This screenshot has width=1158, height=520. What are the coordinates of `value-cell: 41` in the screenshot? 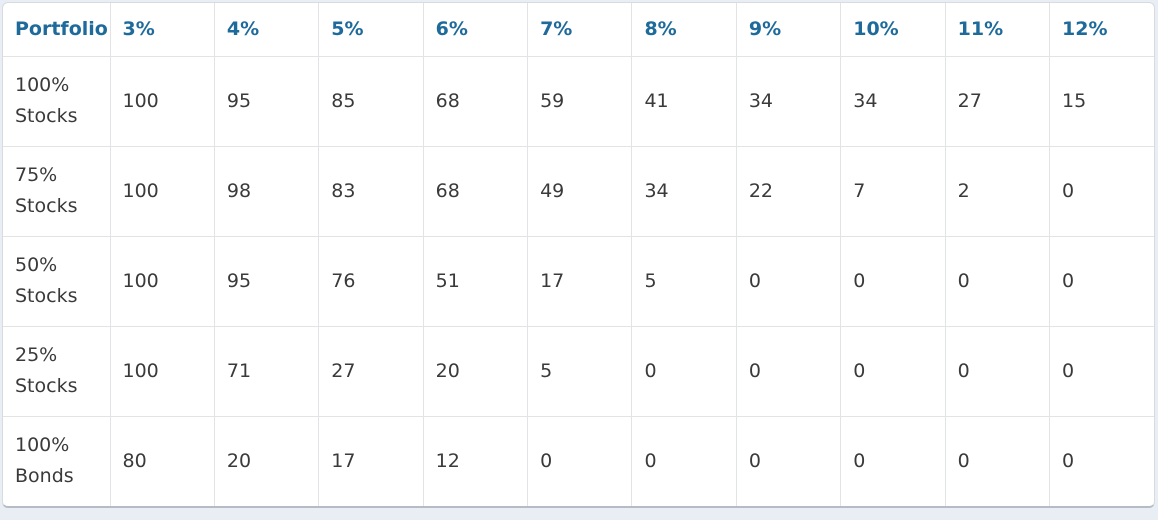 It's located at (684, 101).